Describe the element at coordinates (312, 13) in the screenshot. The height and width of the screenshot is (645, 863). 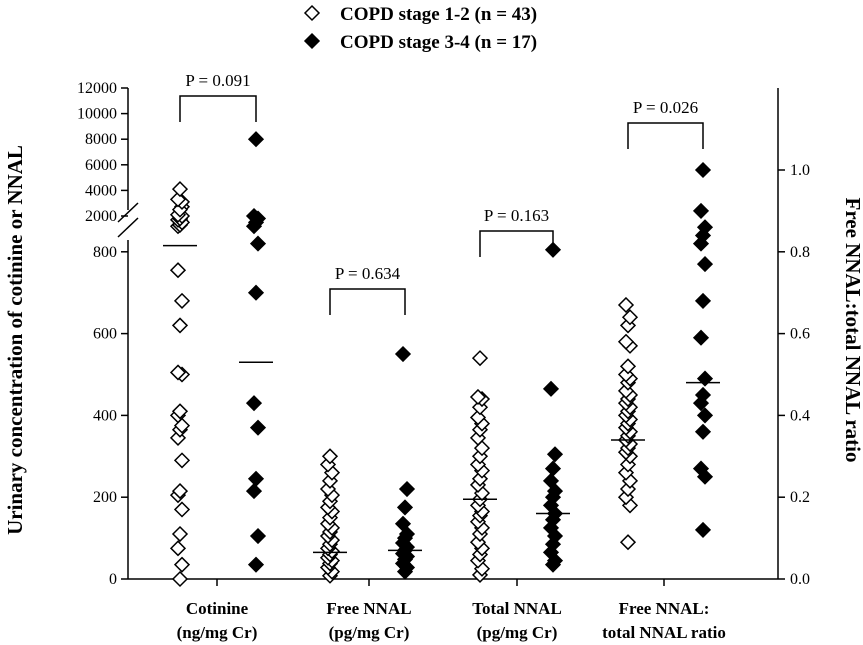
I see `legend-marker-stage12` at that location.